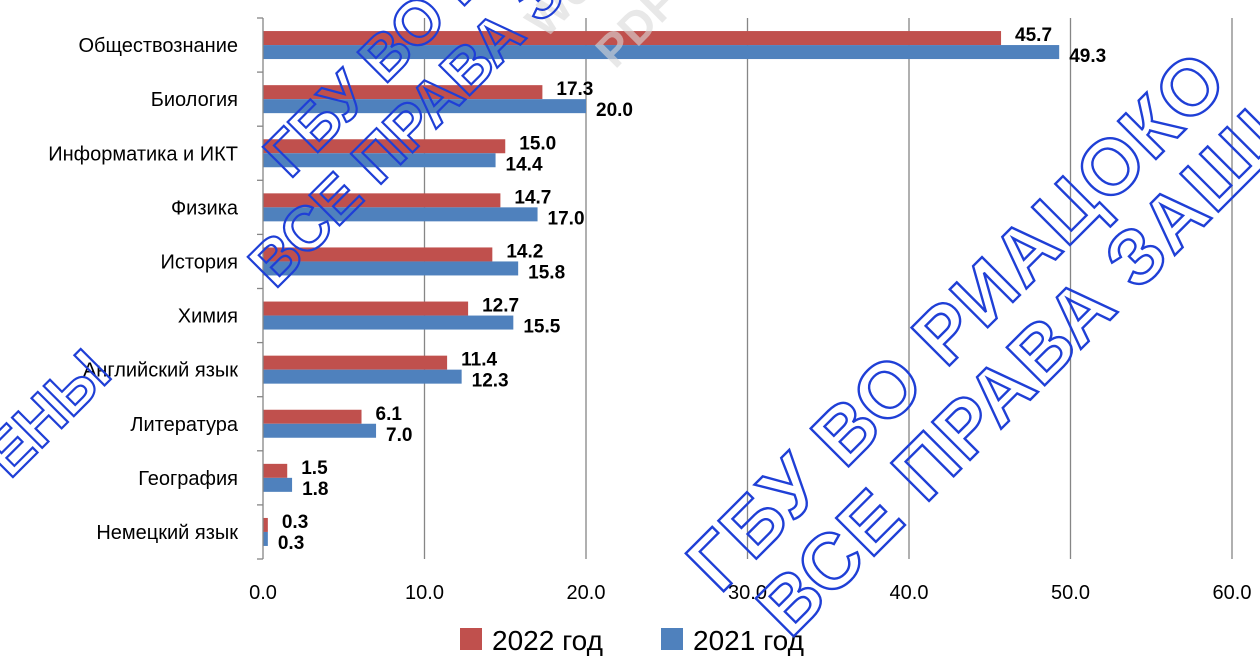 Image resolution: width=1260 pixels, height=659 pixels. What do you see at coordinates (1087, 56) in the screenshot?
I see `data-label: 49.3` at bounding box center [1087, 56].